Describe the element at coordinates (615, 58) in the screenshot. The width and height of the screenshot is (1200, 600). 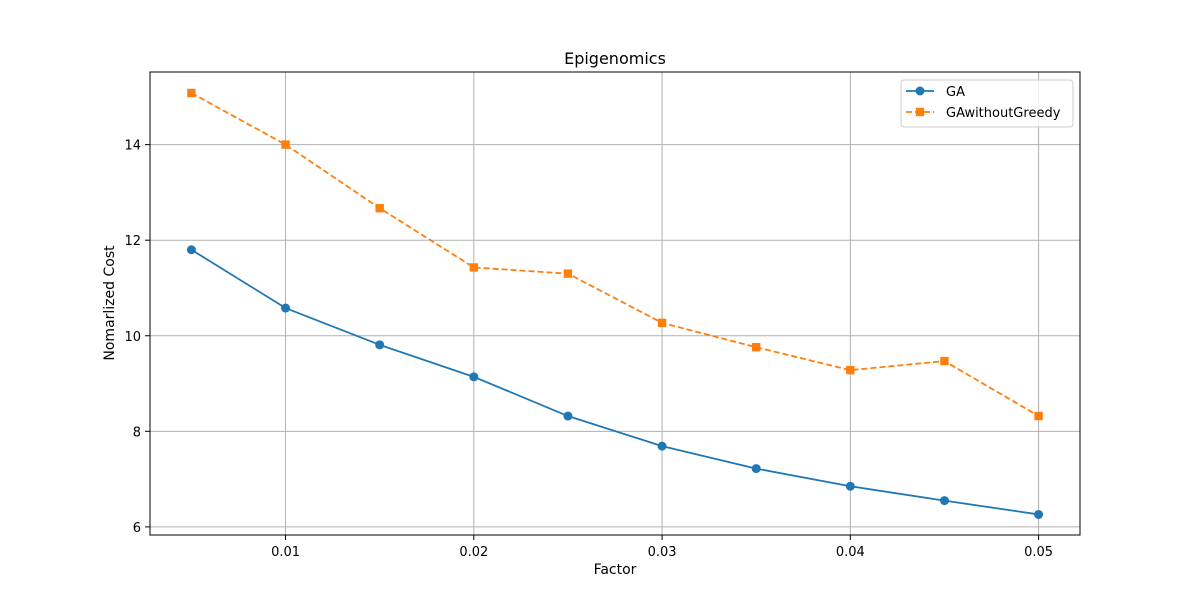
I see `chart-title: Epigenomics` at that location.